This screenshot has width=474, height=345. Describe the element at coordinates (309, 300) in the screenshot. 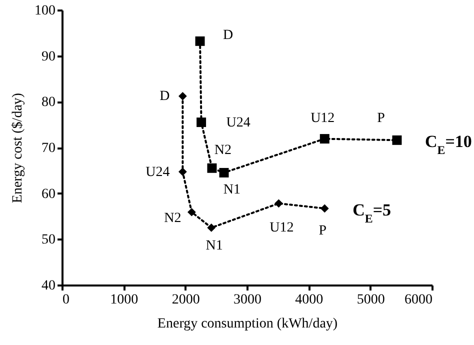

I see `x-tick-label: 4000` at that location.